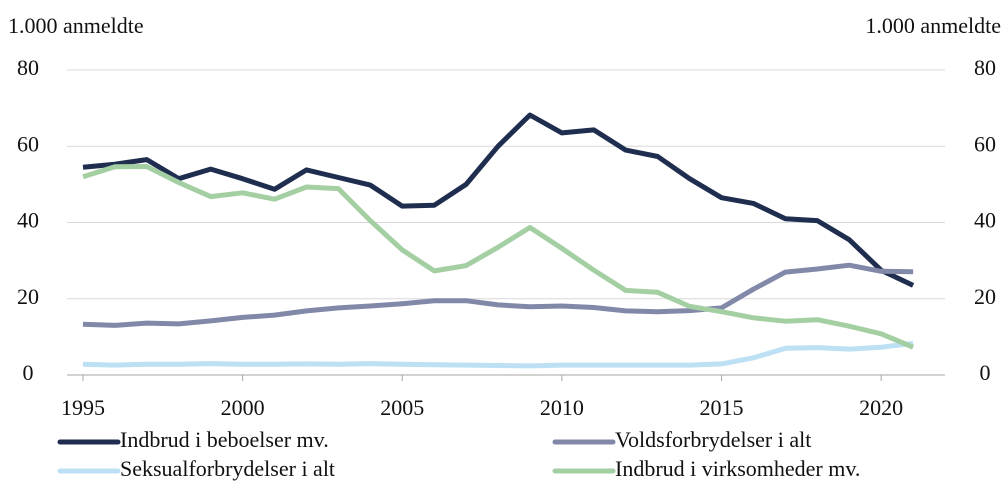 Image resolution: width=1003 pixels, height=487 pixels. What do you see at coordinates (28, 296) in the screenshot?
I see `y-tick-label: 20` at bounding box center [28, 296].